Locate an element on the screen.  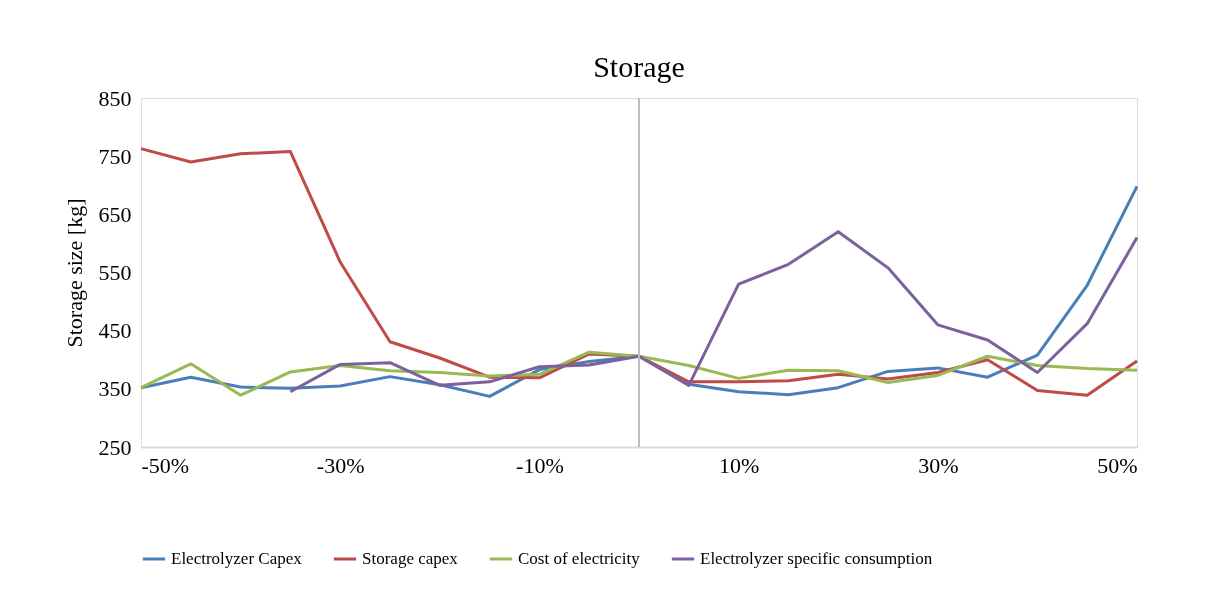
x-tick-label: 10% is located at coordinates (739, 465).